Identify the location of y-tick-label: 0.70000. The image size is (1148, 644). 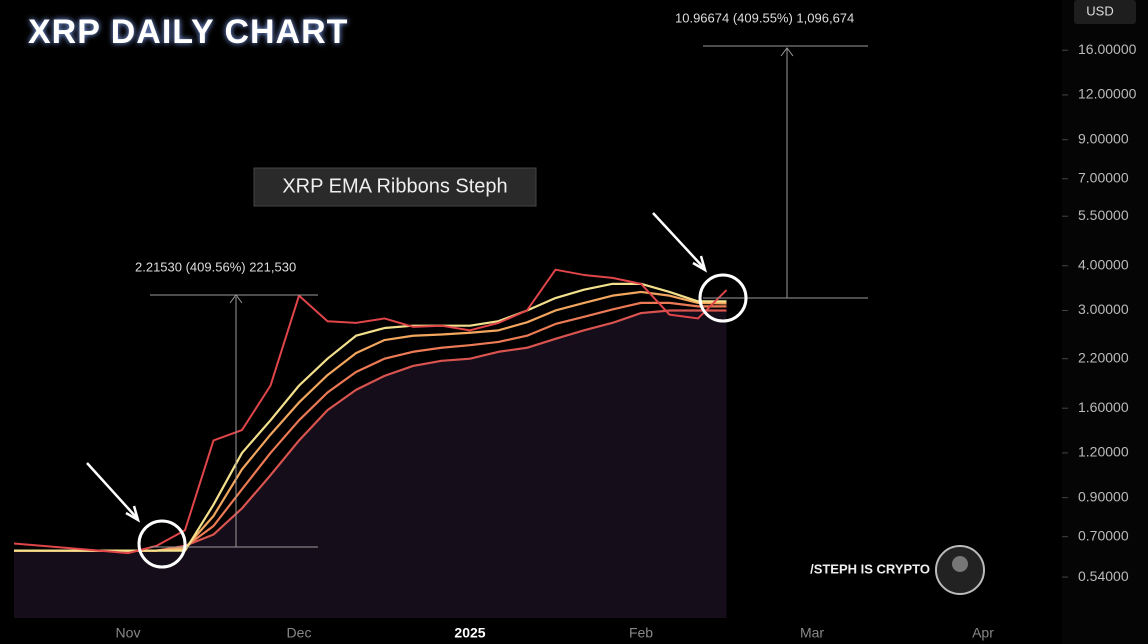
(1103, 535).